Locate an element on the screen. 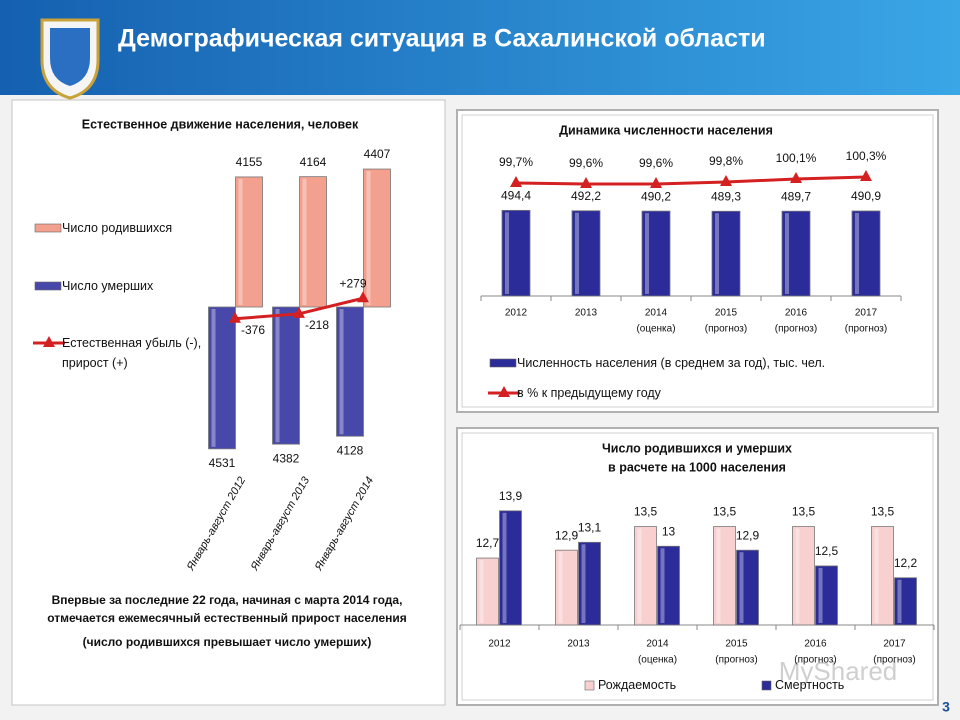 Image resolution: width=960 pixels, height=720 pixels. x-tick-label: 2013 is located at coordinates (578, 644).